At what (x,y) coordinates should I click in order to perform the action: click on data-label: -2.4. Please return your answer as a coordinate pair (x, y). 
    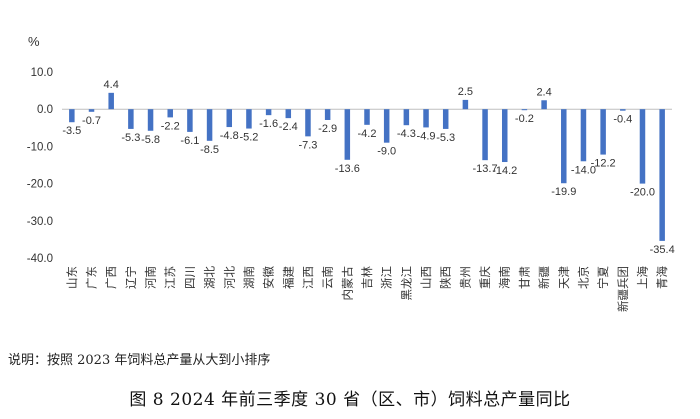
    Looking at the image, I should click on (288, 127).